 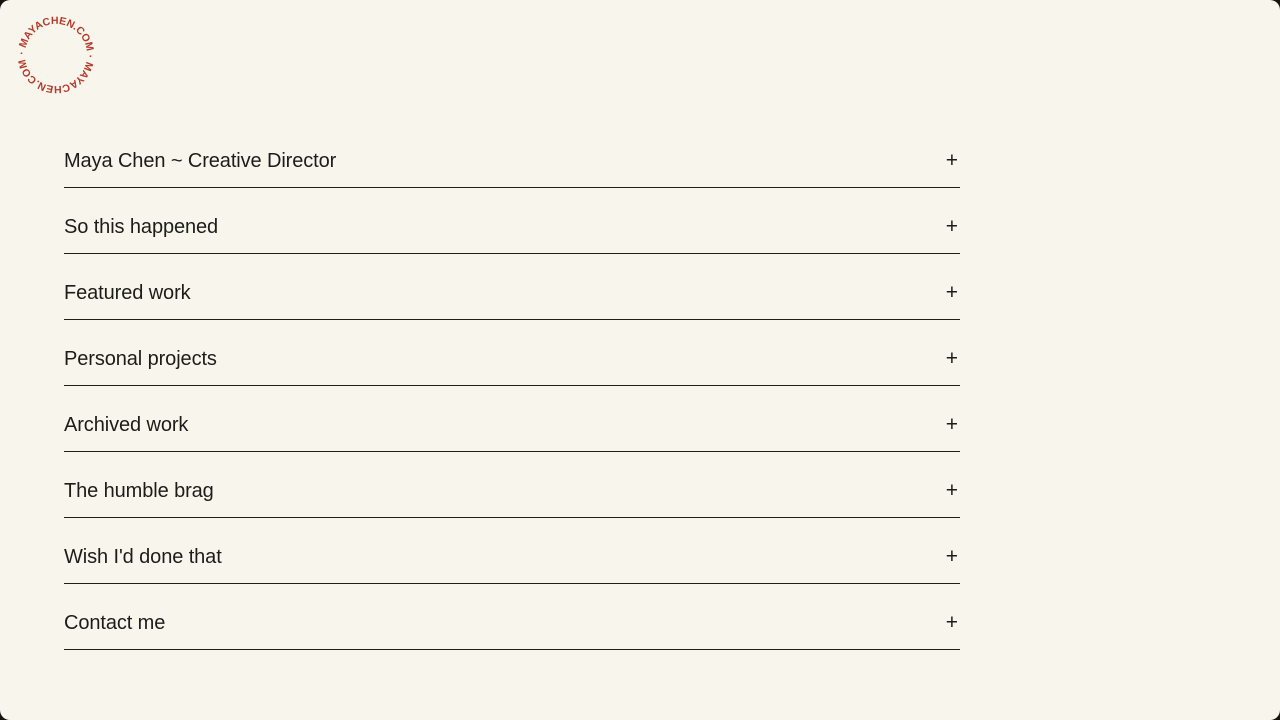 What do you see at coordinates (140, 359) in the screenshot?
I see `accordion-label: Personal projects` at bounding box center [140, 359].